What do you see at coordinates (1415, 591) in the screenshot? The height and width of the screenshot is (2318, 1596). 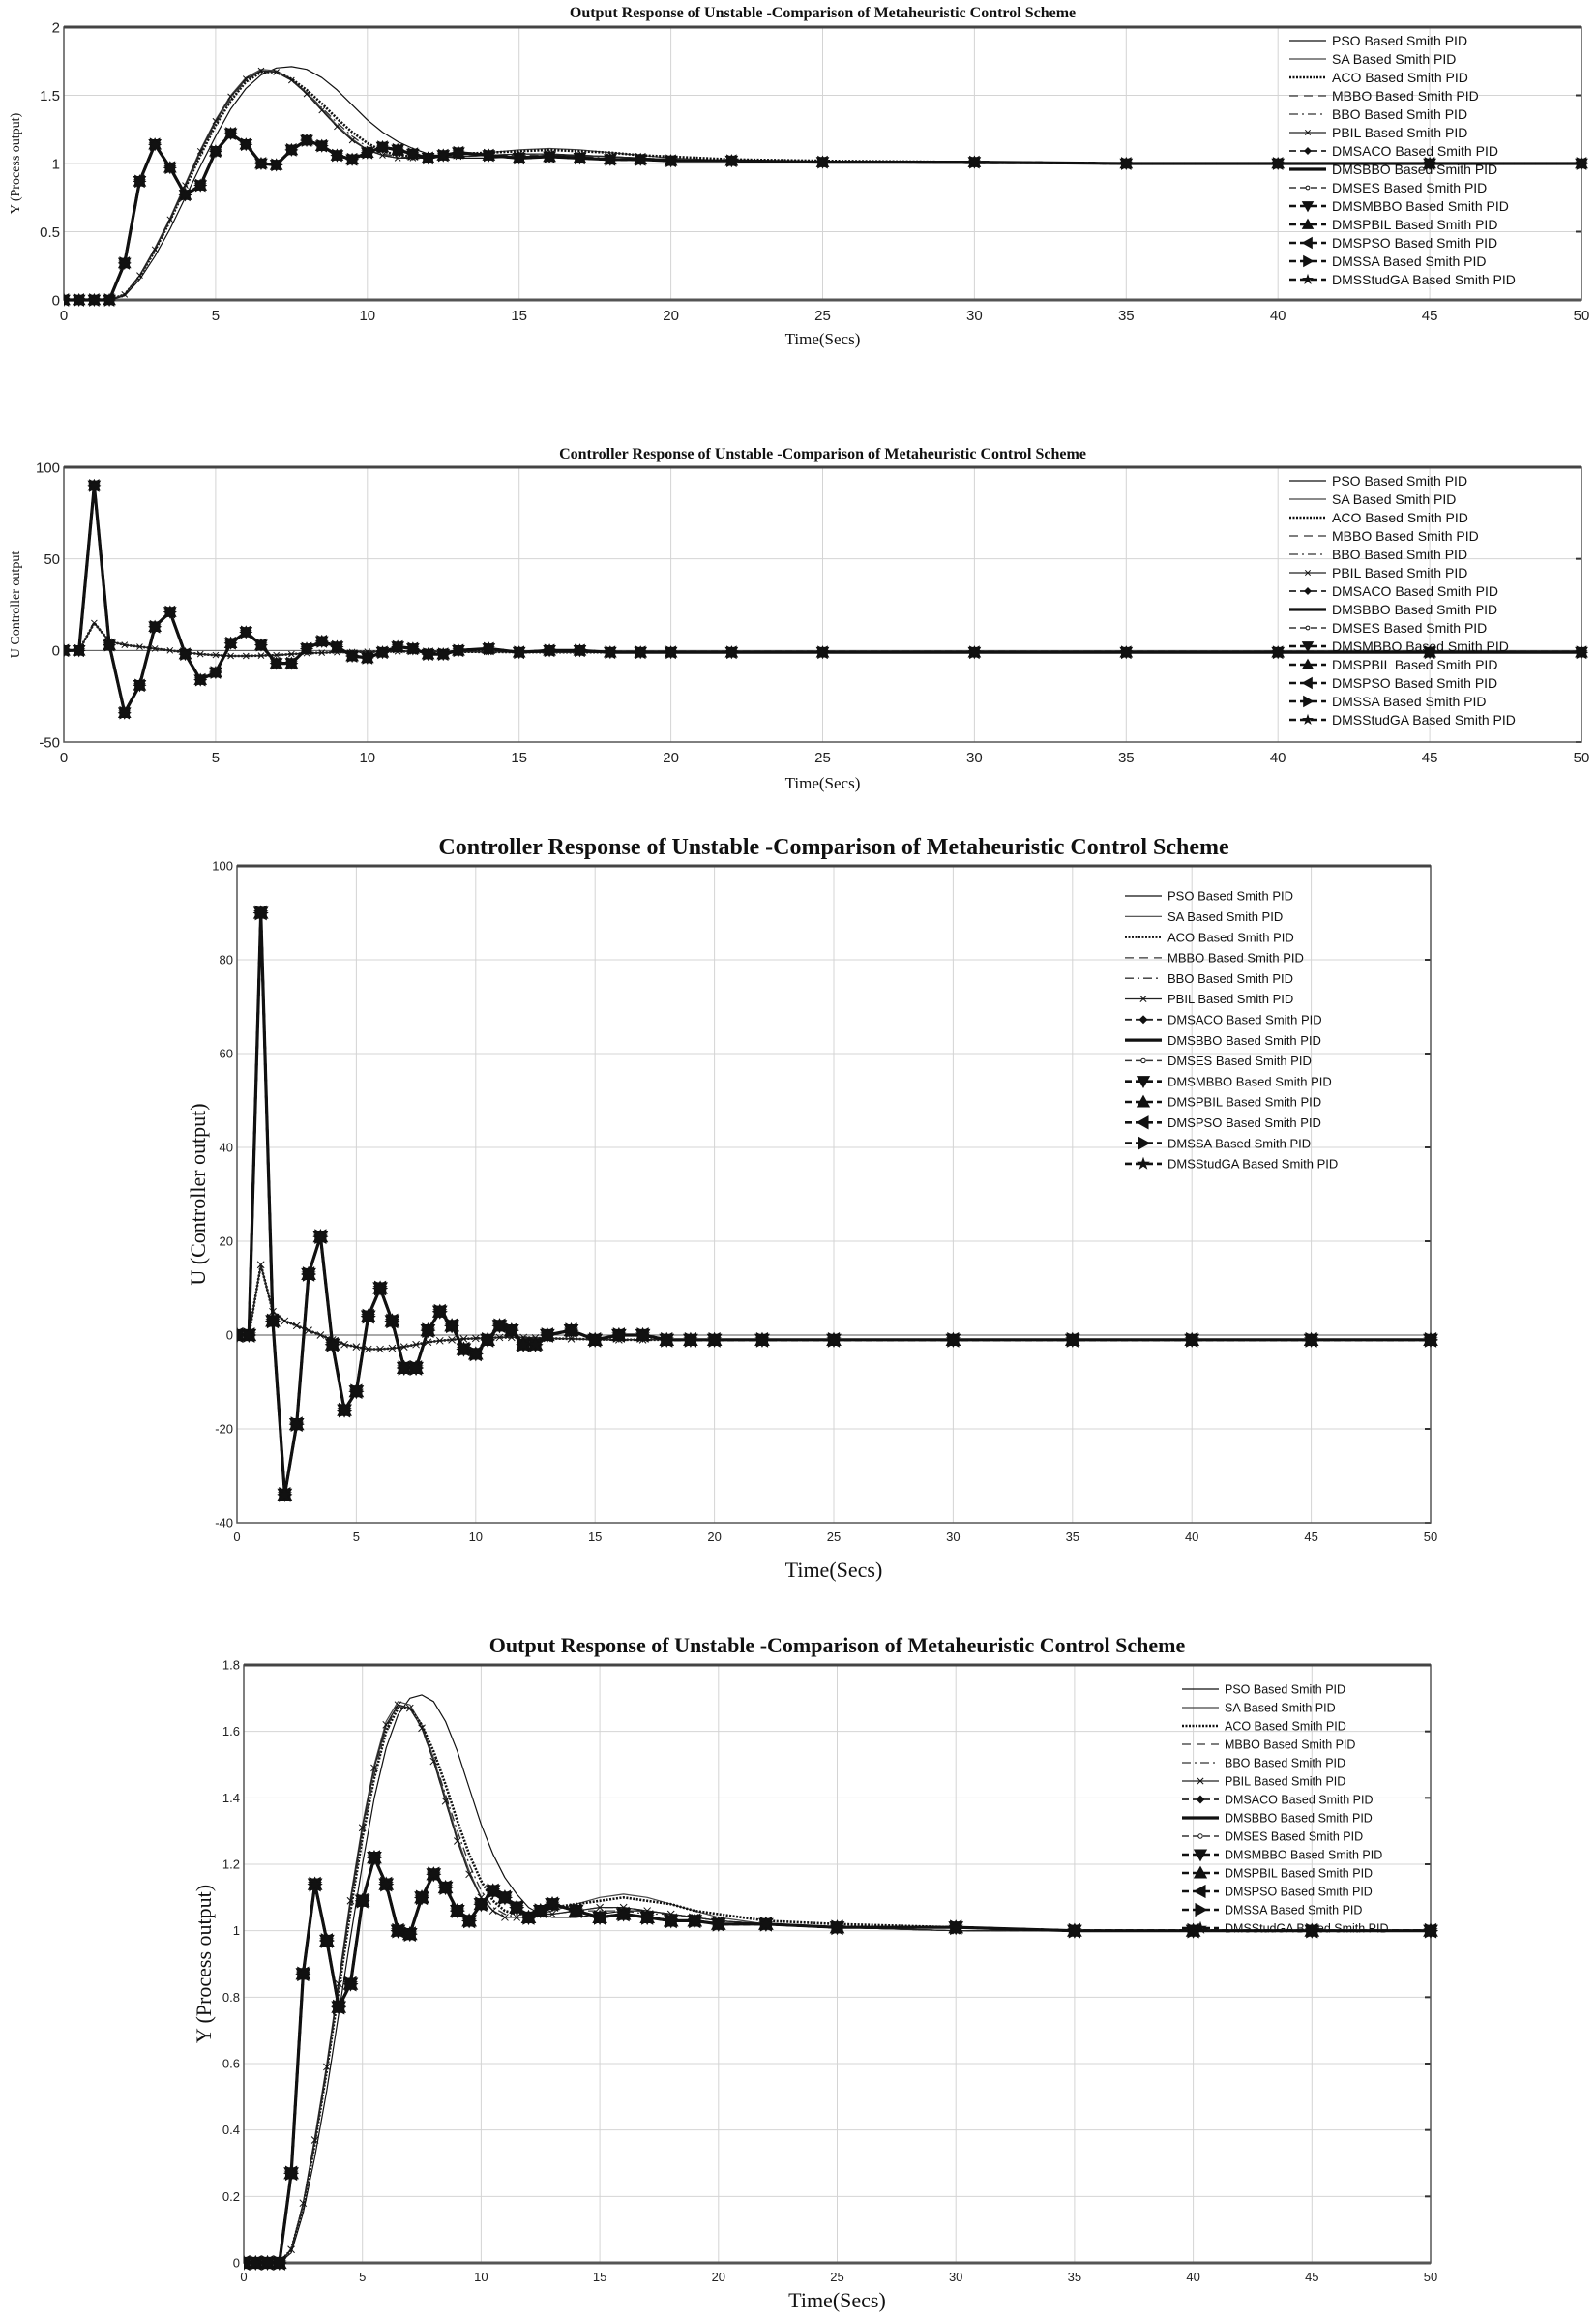 I see `legend-label: DMSACO Based Smith PID` at bounding box center [1415, 591].